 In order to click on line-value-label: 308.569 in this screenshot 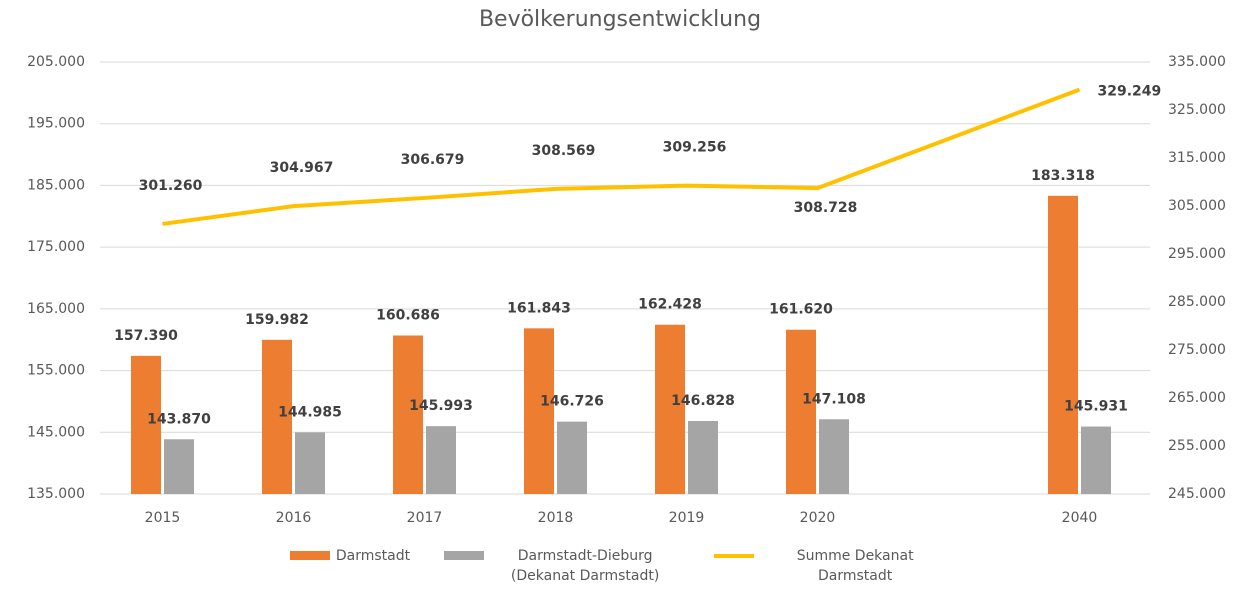, I will do `click(564, 151)`.